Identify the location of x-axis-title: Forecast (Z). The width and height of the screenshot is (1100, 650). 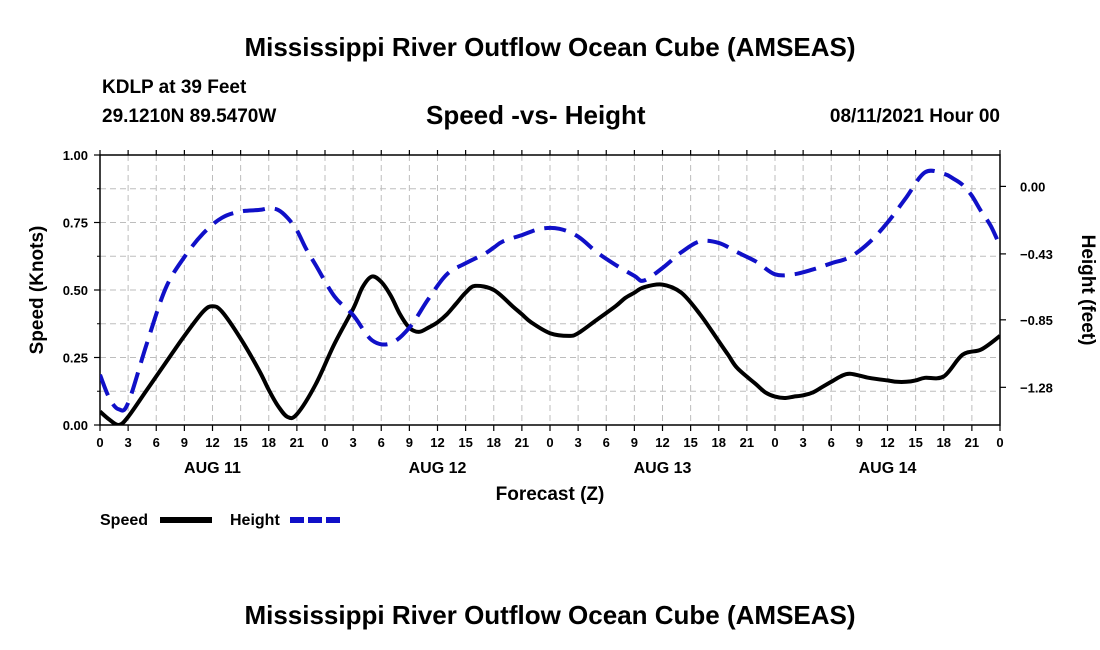
(550, 494).